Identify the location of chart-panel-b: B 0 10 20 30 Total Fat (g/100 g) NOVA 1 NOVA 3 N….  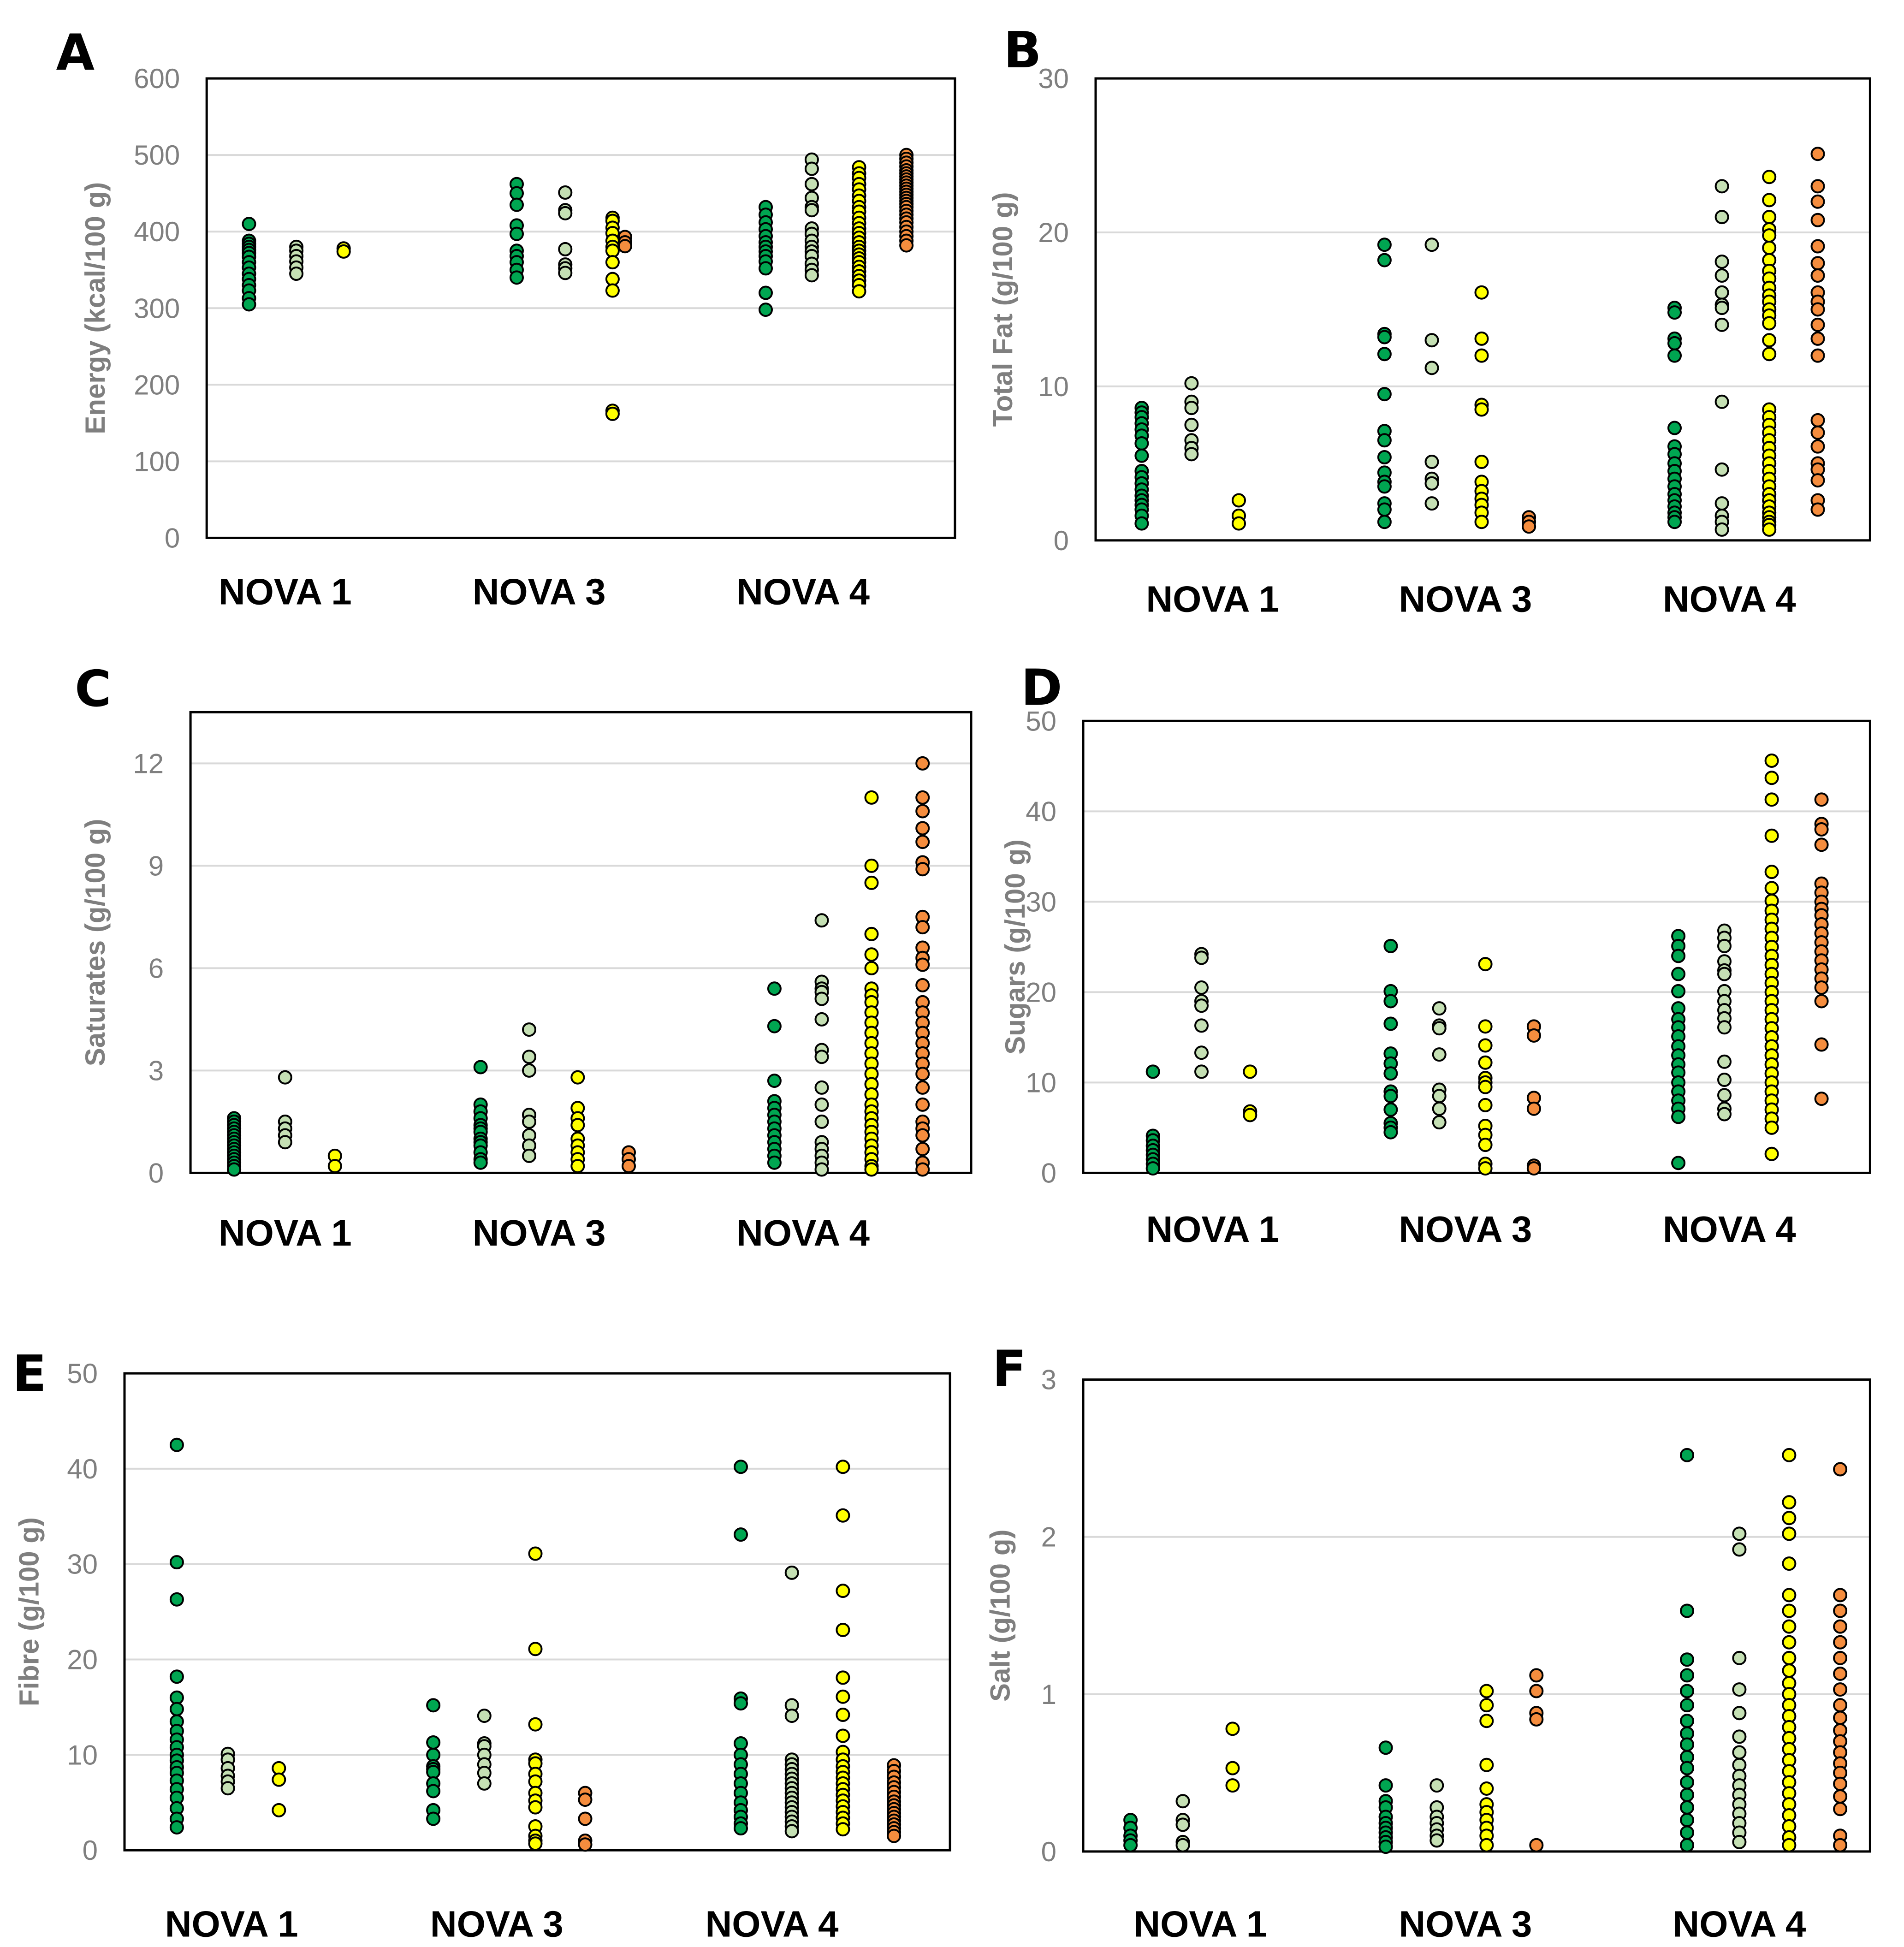
(1429, 321).